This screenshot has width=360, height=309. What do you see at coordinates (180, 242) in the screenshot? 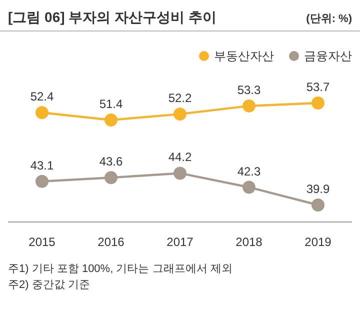
I see `x-tick-label: 2017` at bounding box center [180, 242].